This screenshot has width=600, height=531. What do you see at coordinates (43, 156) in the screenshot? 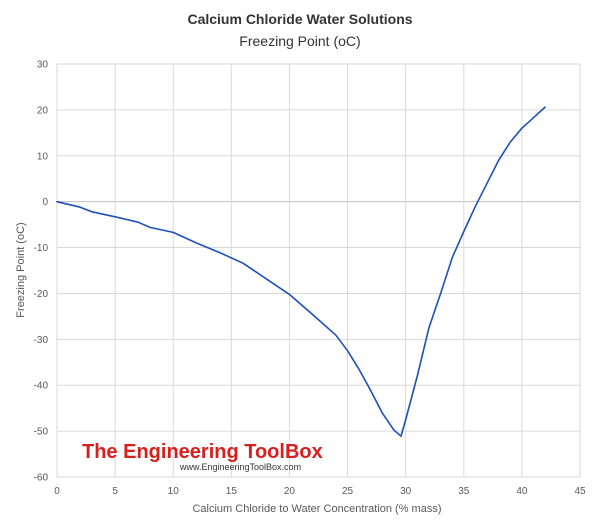
I see `y-tick-label: 10` at bounding box center [43, 156].